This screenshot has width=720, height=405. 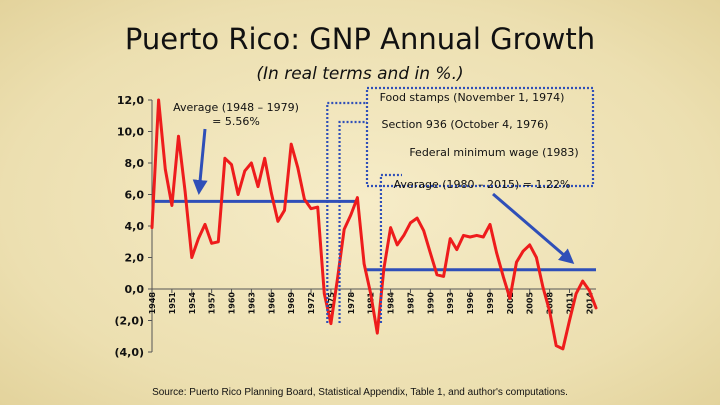 What do you see at coordinates (465, 124) in the screenshot?
I see `event-label-section-936: Section 936 (October 4, 1976)` at bounding box center [465, 124].